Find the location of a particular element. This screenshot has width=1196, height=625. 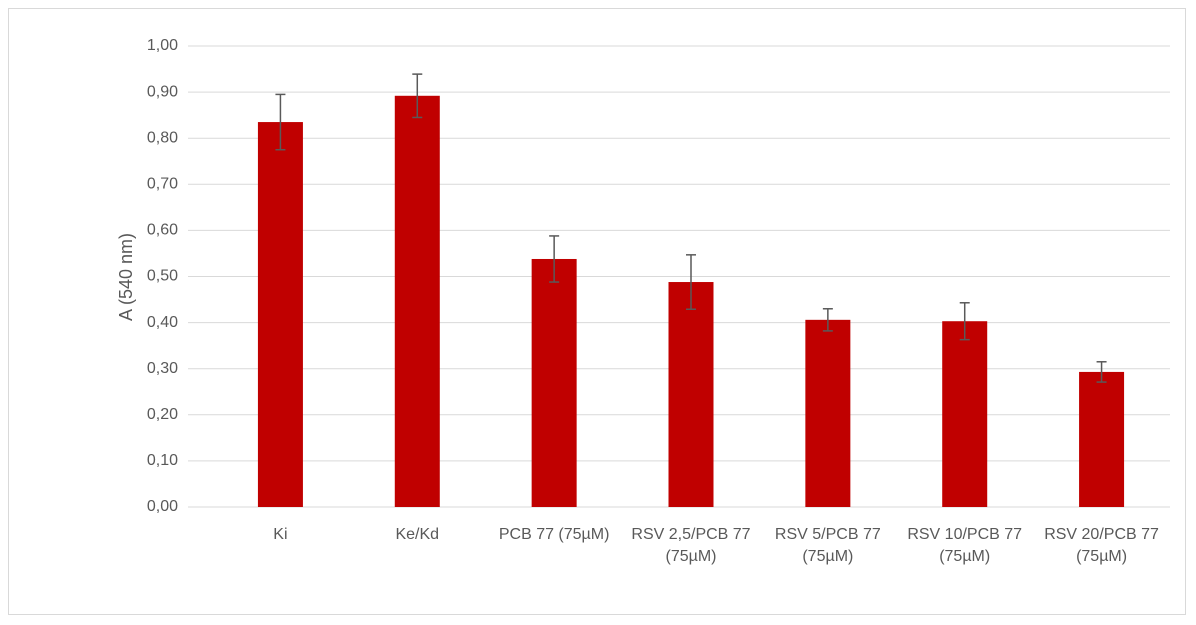

y-tick-label: 0,30 is located at coordinates (162, 368).